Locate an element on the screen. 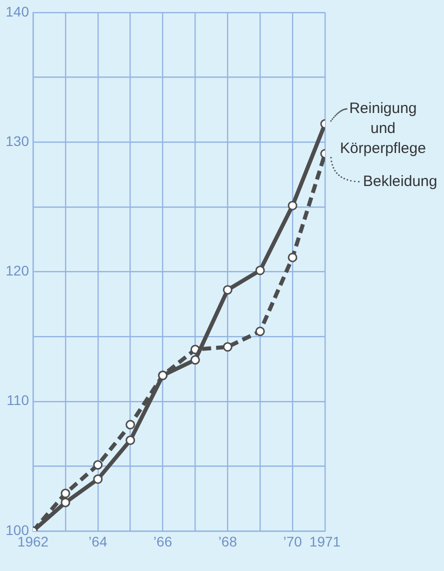 This screenshot has width=444, height=571. y-tick-label: 120 is located at coordinates (18, 270).